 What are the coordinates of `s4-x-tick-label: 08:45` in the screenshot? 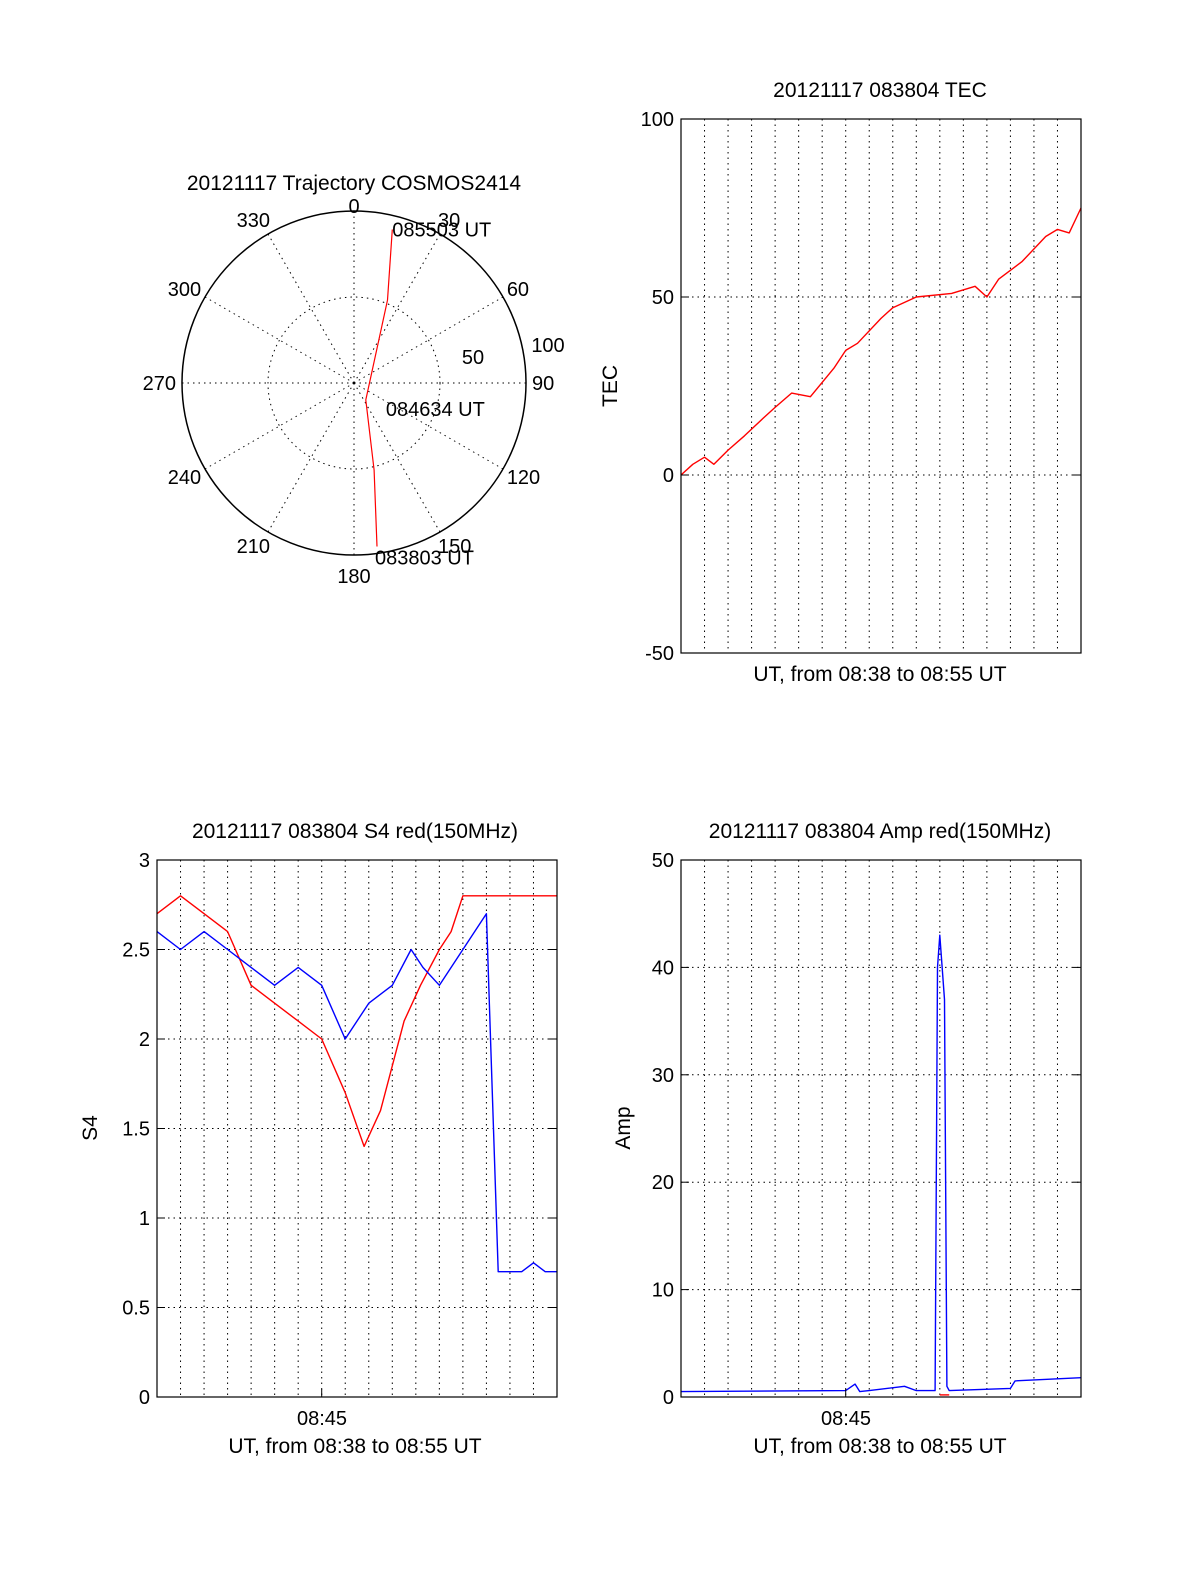 It's located at (322, 1419).